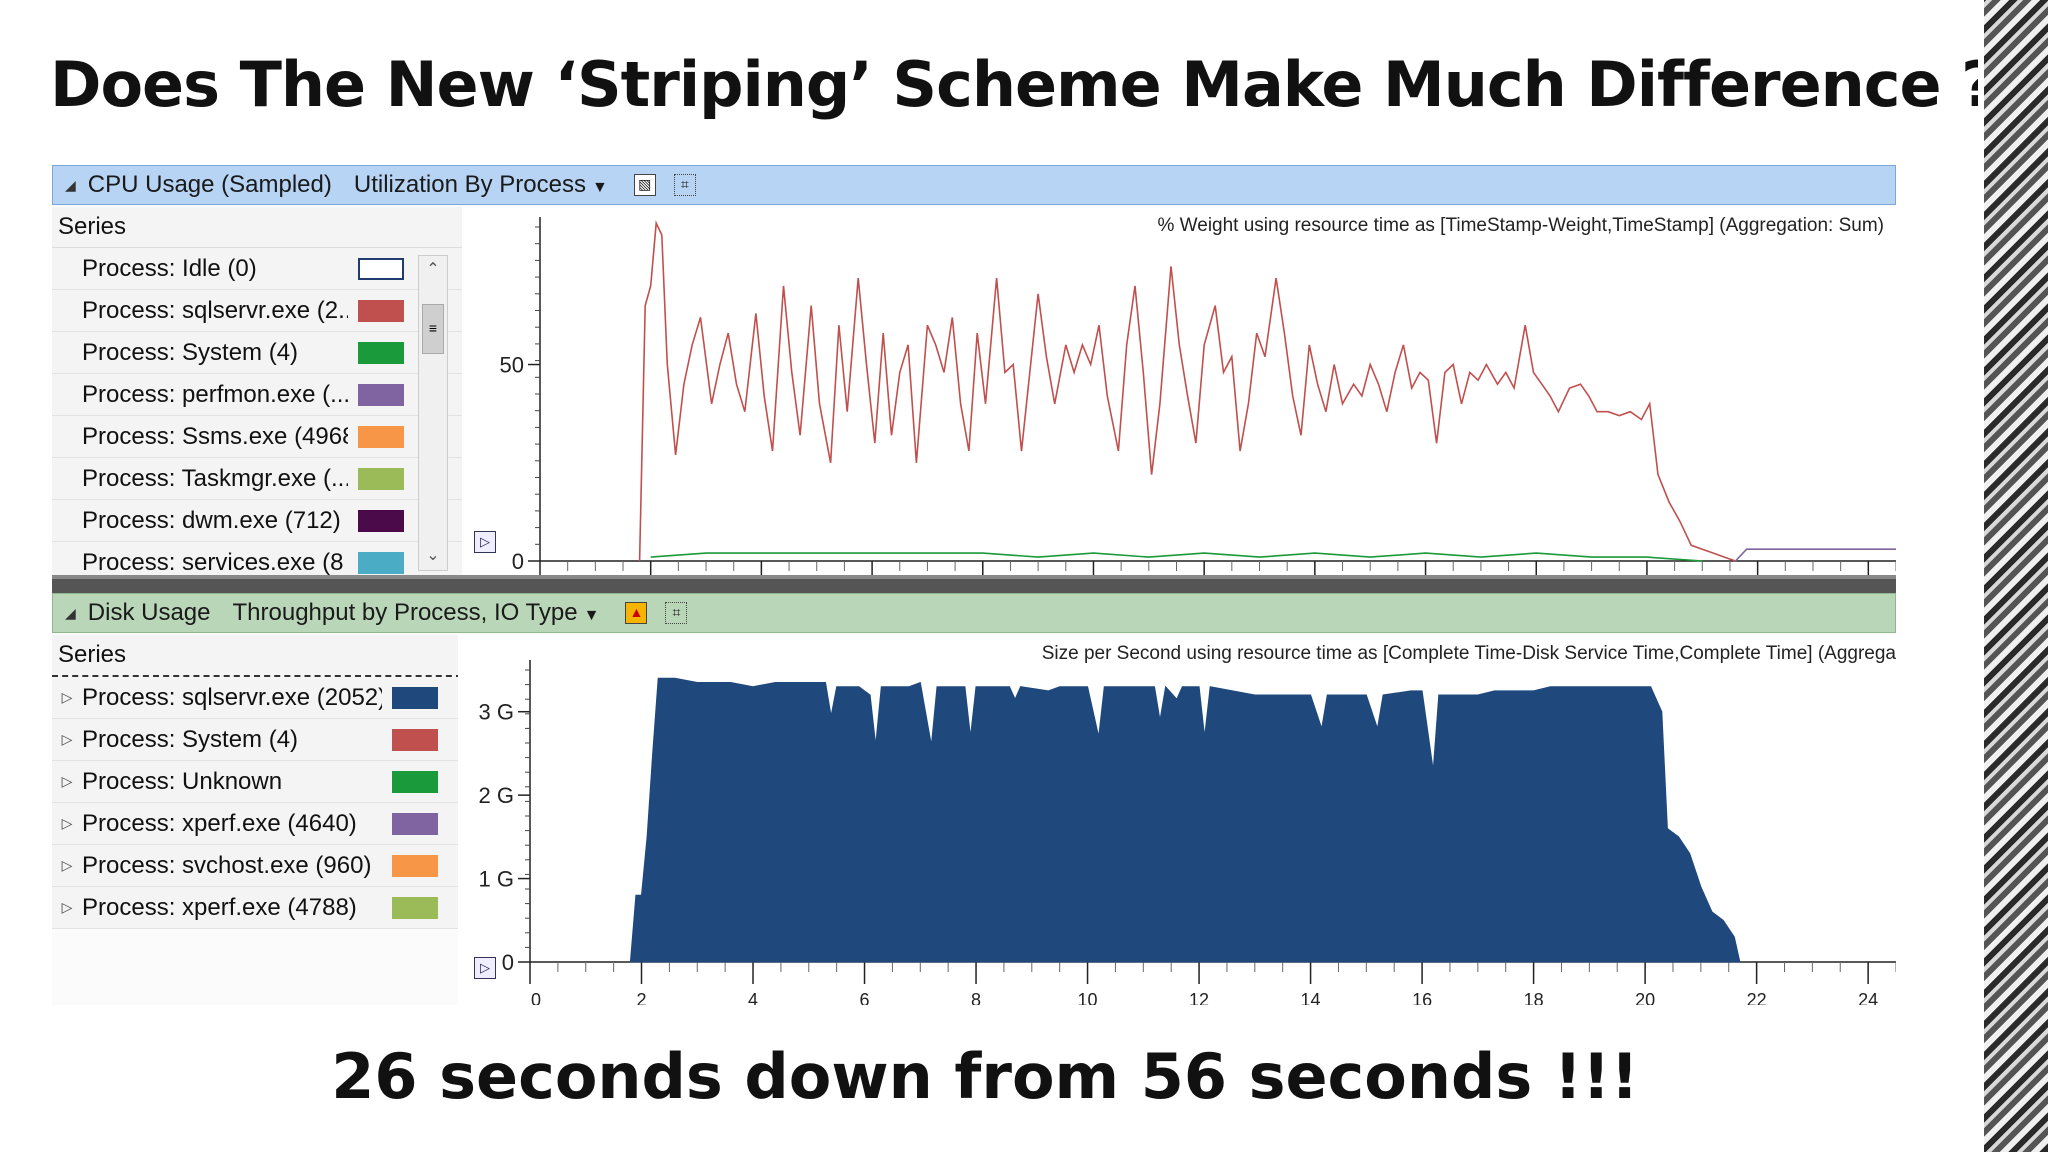  Describe the element at coordinates (636, 613) in the screenshot. I see `chart-type-icon: ▲` at that location.